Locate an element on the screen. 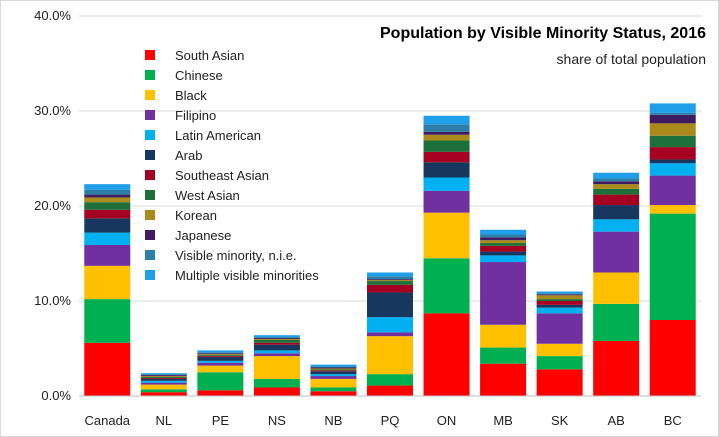  x-tick-label: BC is located at coordinates (673, 420).